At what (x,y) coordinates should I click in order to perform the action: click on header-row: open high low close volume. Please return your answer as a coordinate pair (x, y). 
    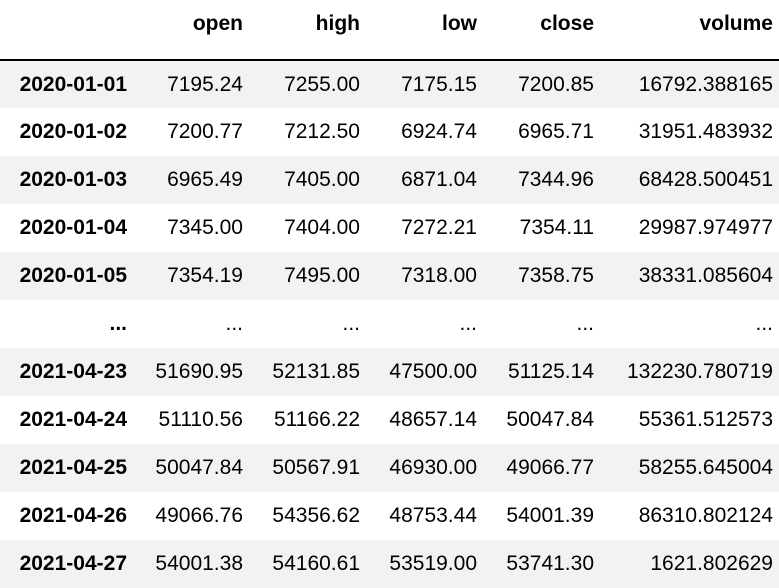
    Looking at the image, I should click on (389, 30).